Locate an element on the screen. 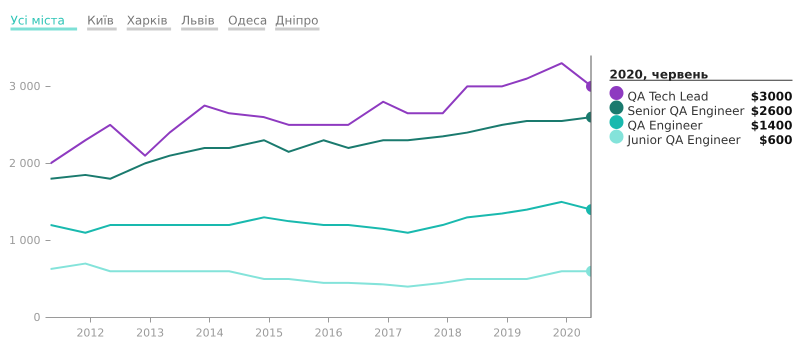 The height and width of the screenshot is (347, 800). legend-label: Senior QA Engineer is located at coordinates (686, 111).